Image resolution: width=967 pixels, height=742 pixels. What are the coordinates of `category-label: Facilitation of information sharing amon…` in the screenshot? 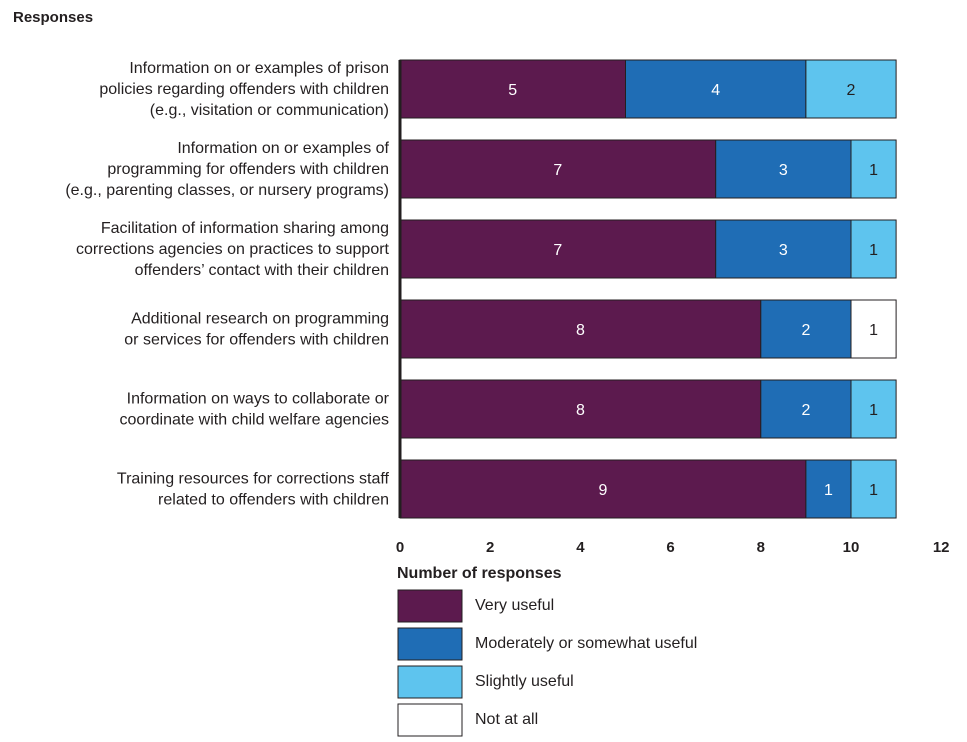 It's located at (245, 228).